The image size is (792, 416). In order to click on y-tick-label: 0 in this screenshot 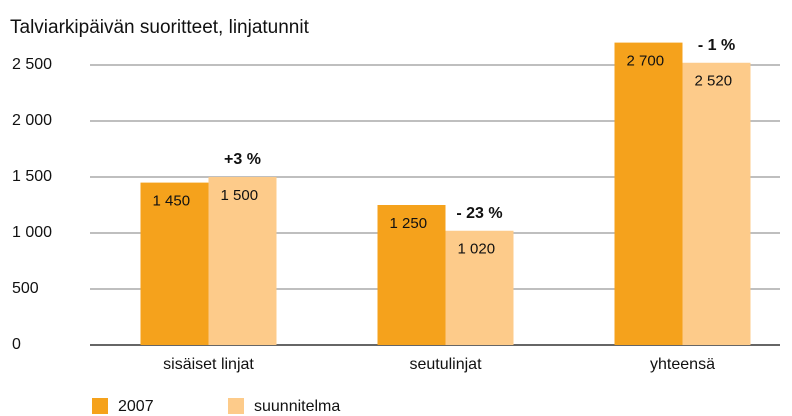, I will do `click(16, 344)`.